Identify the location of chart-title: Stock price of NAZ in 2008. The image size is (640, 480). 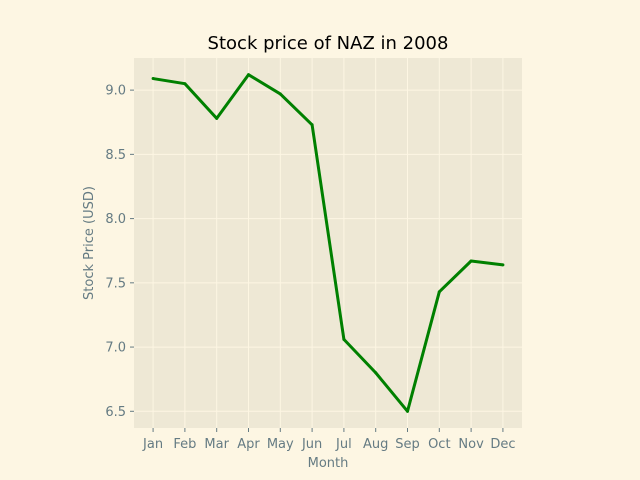
(328, 43).